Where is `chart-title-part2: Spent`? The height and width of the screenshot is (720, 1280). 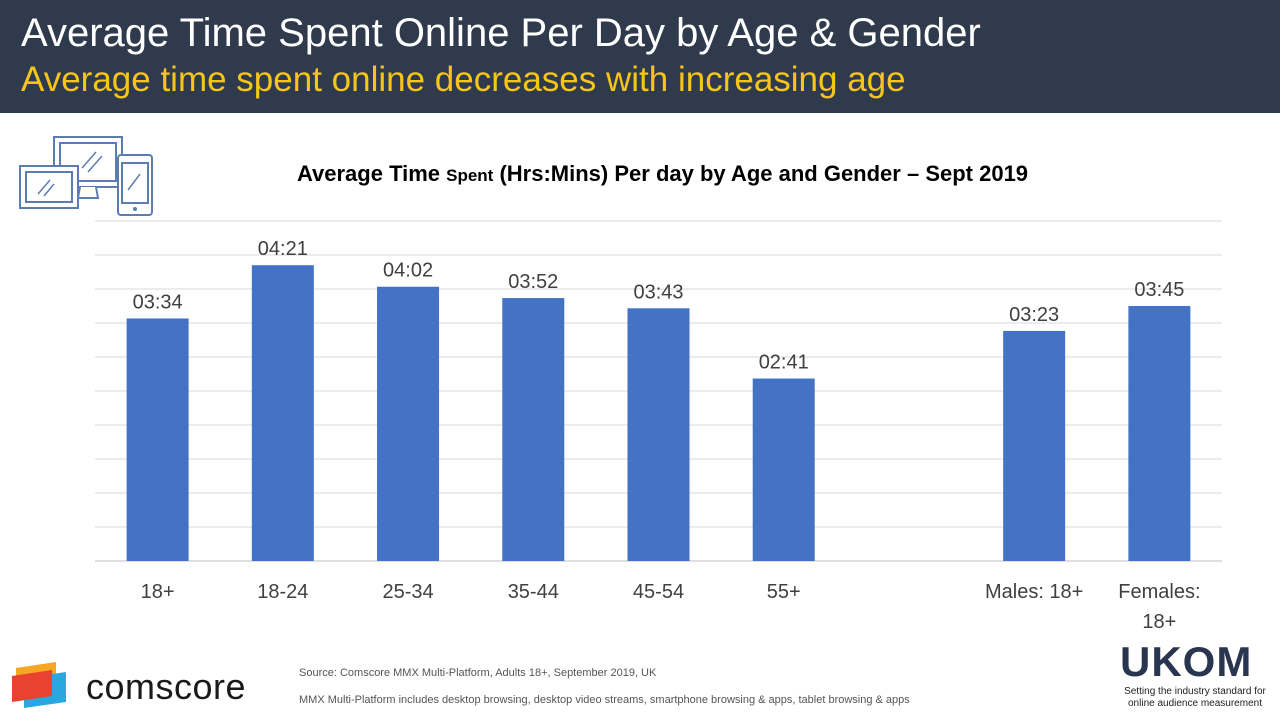
chart-title-part2: Spent is located at coordinates (470, 175).